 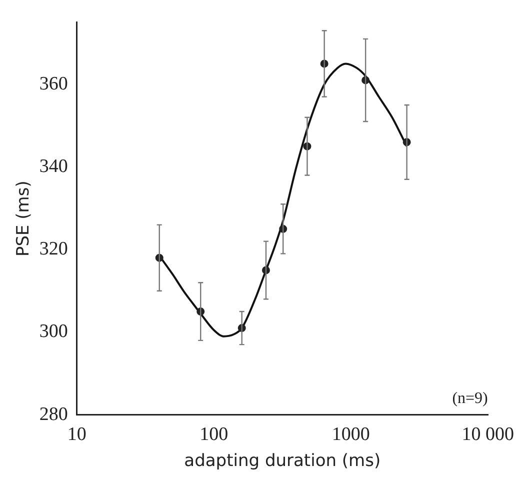 I want to click on x-axis-title: adapting duration (ms), so click(x=282, y=461).